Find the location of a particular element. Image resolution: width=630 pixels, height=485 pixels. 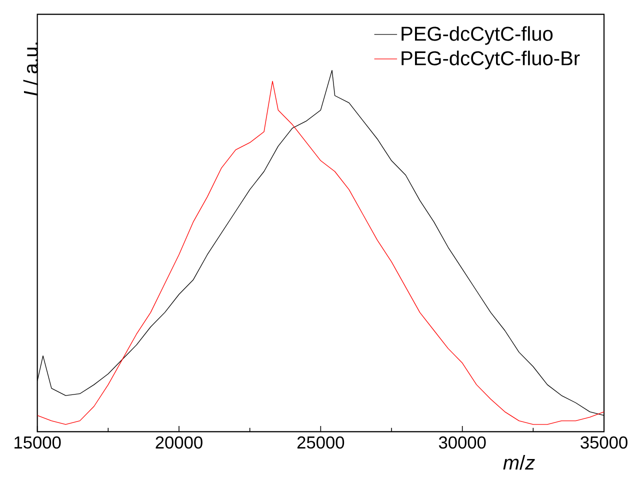

x-tick-label: 15000 is located at coordinates (37, 442).